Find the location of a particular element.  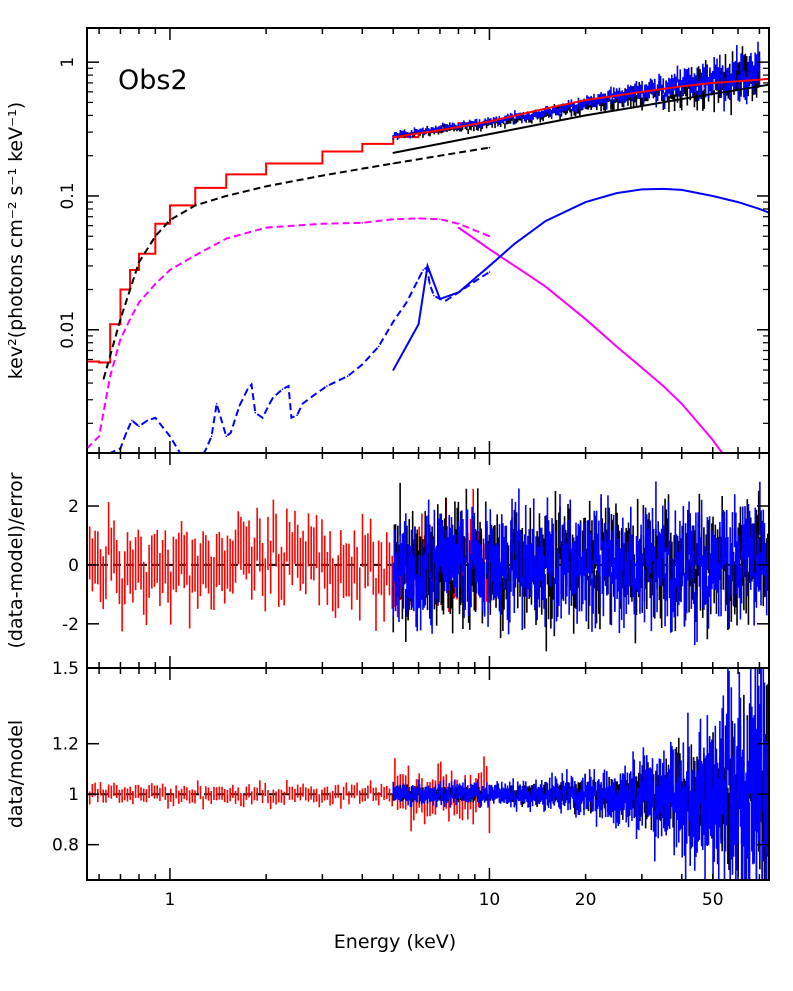

series-line-total-model is located at coordinates (581, 108).